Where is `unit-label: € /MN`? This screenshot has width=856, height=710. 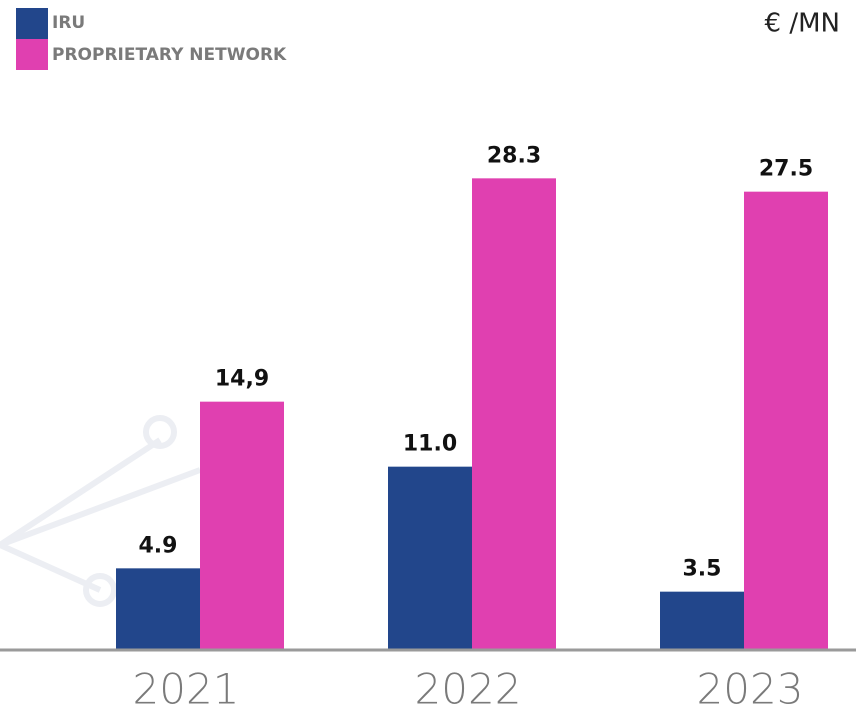
unit-label: € /MN is located at coordinates (802, 24).